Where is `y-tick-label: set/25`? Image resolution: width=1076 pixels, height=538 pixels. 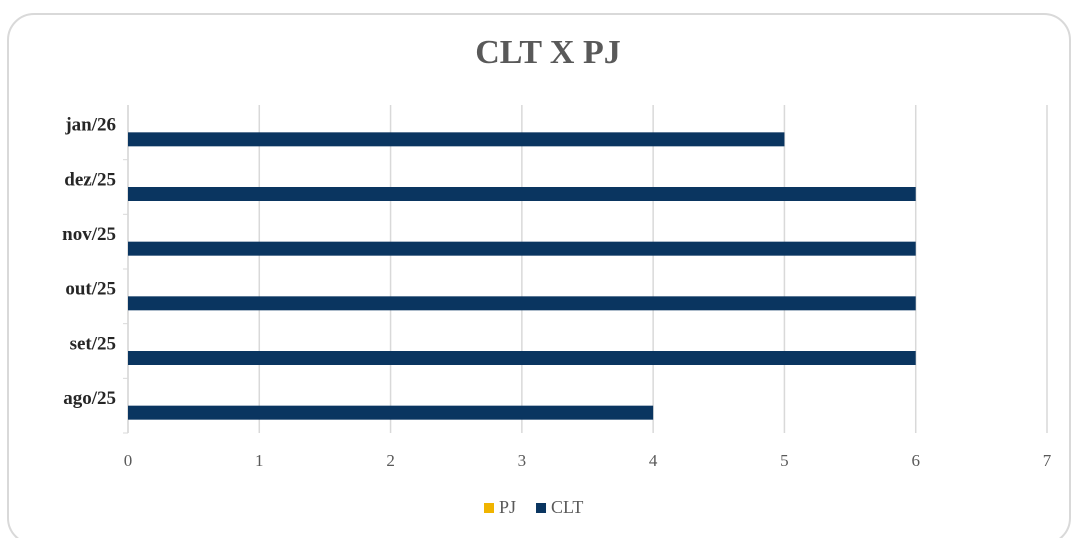
y-tick-label: set/25 is located at coordinates (93, 343).